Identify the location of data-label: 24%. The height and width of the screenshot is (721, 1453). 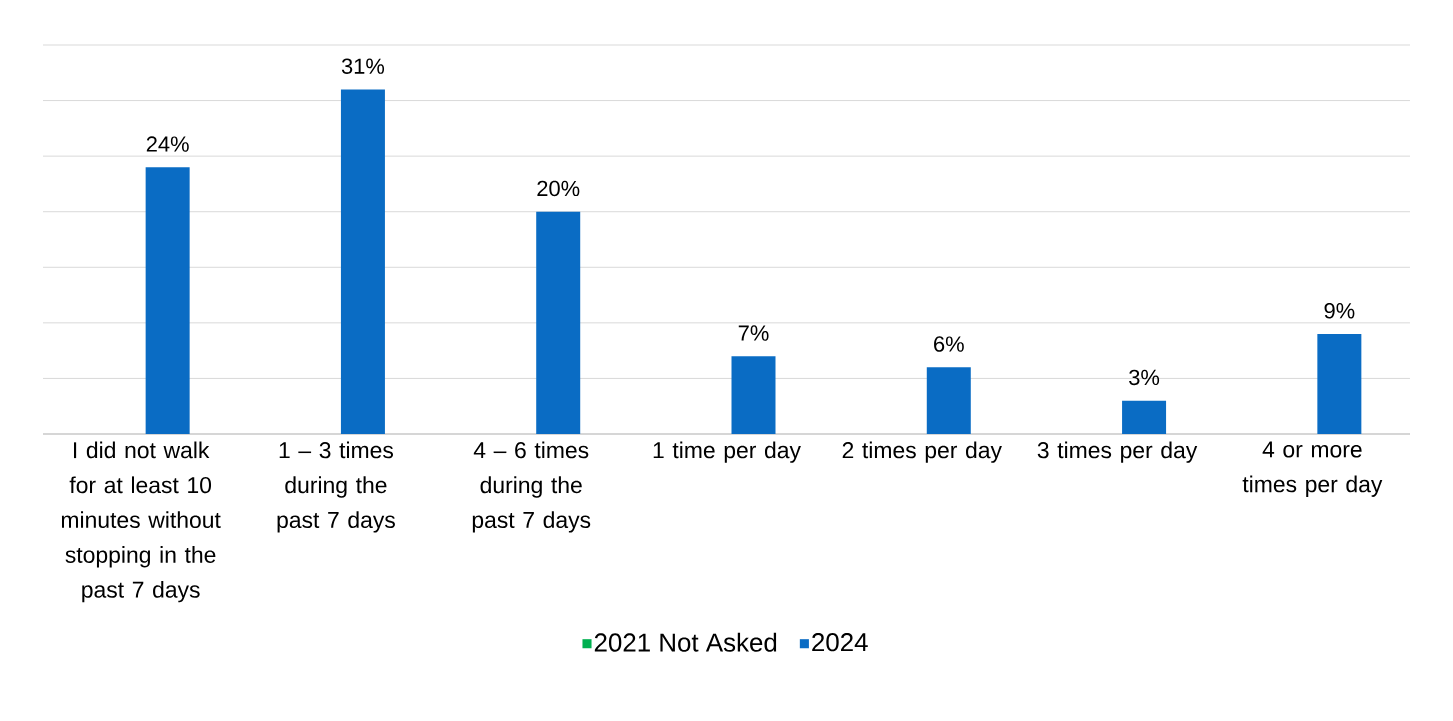
(167, 144).